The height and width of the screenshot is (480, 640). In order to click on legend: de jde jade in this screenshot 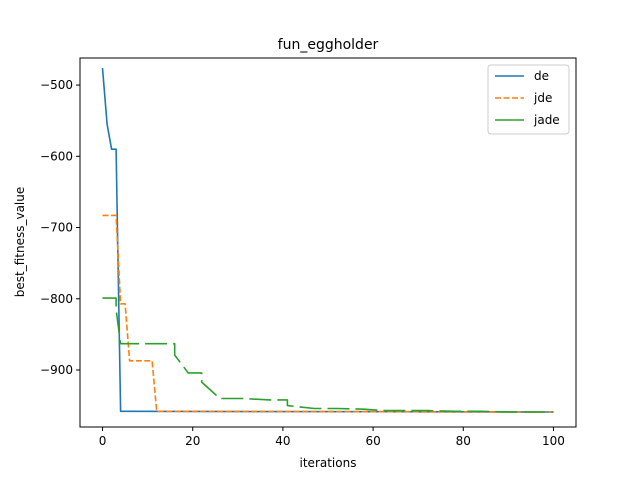, I will do `click(528, 99)`.